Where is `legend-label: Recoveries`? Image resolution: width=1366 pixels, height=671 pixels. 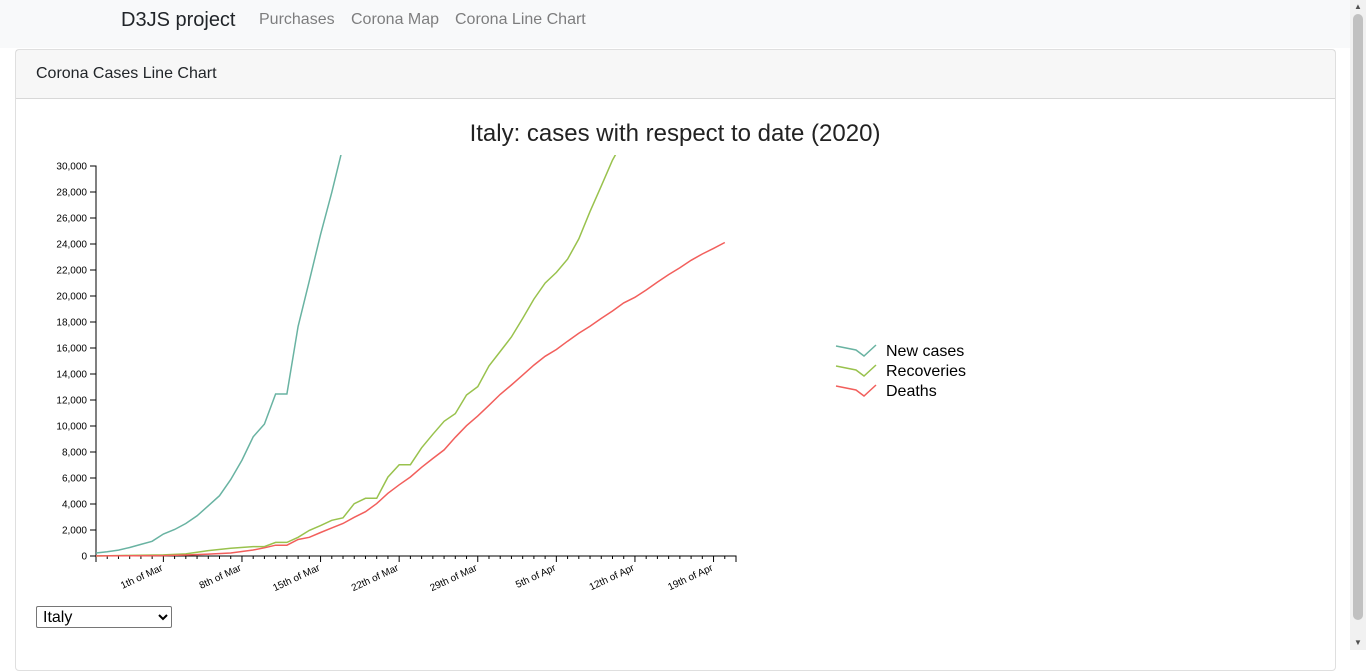
legend-label: Recoveries is located at coordinates (926, 371).